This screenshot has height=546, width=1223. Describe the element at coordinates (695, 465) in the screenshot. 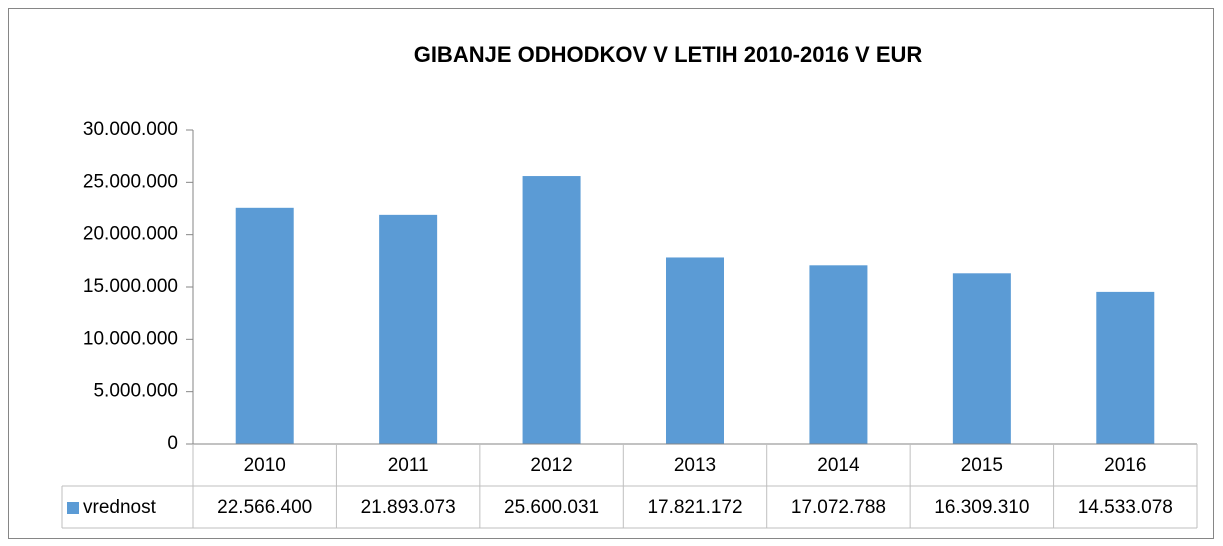

I see `x-tick-label: 2013` at that location.